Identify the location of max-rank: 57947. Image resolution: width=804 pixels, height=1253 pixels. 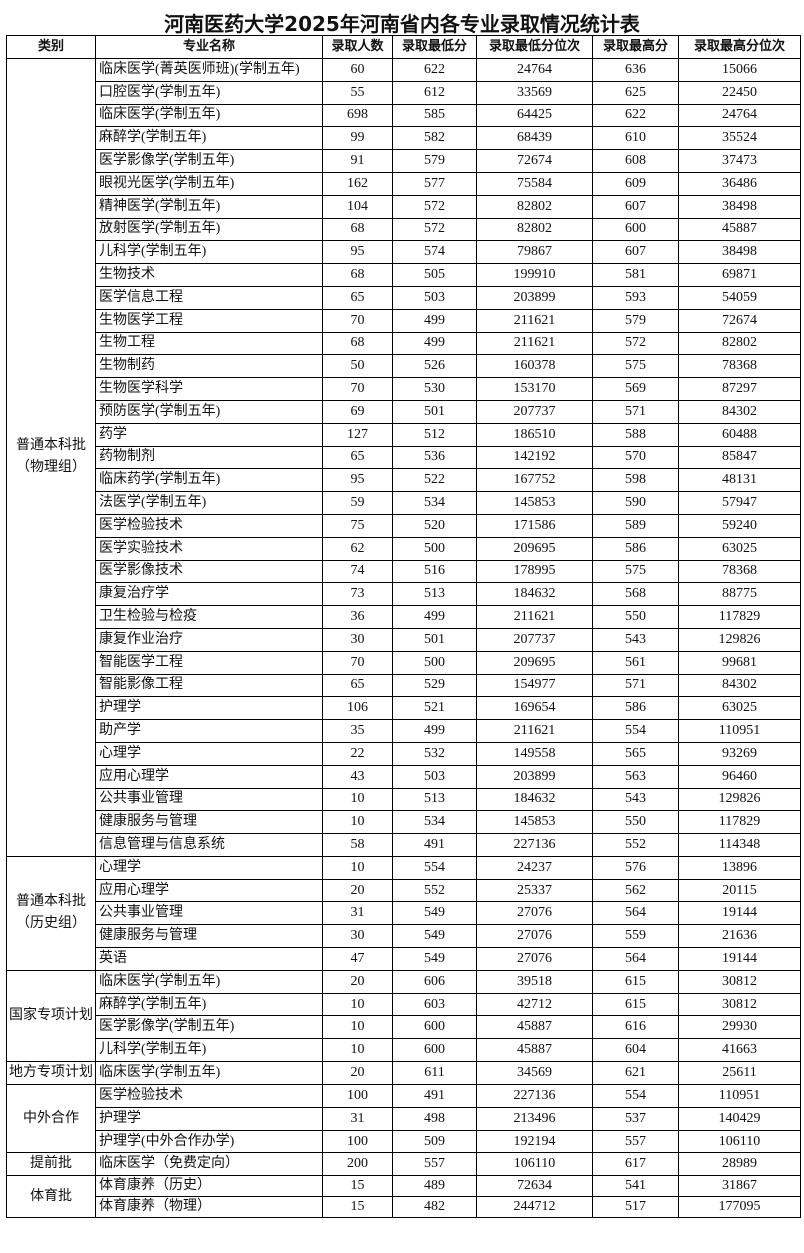
(739, 503).